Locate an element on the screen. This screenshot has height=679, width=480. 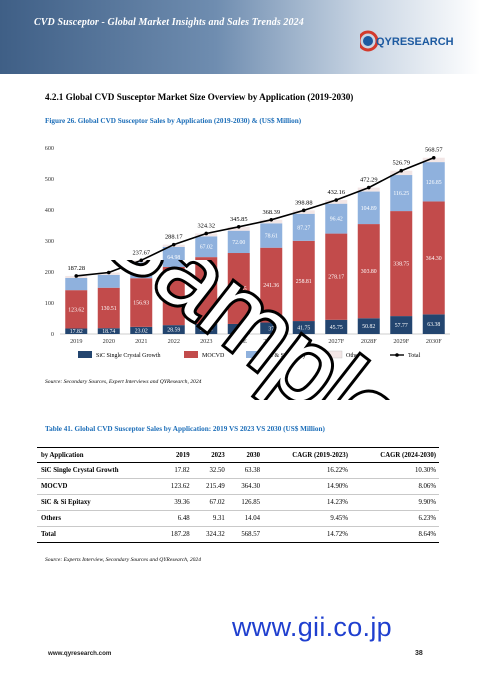
x-tick-label: 2027F is located at coordinates (336, 341).